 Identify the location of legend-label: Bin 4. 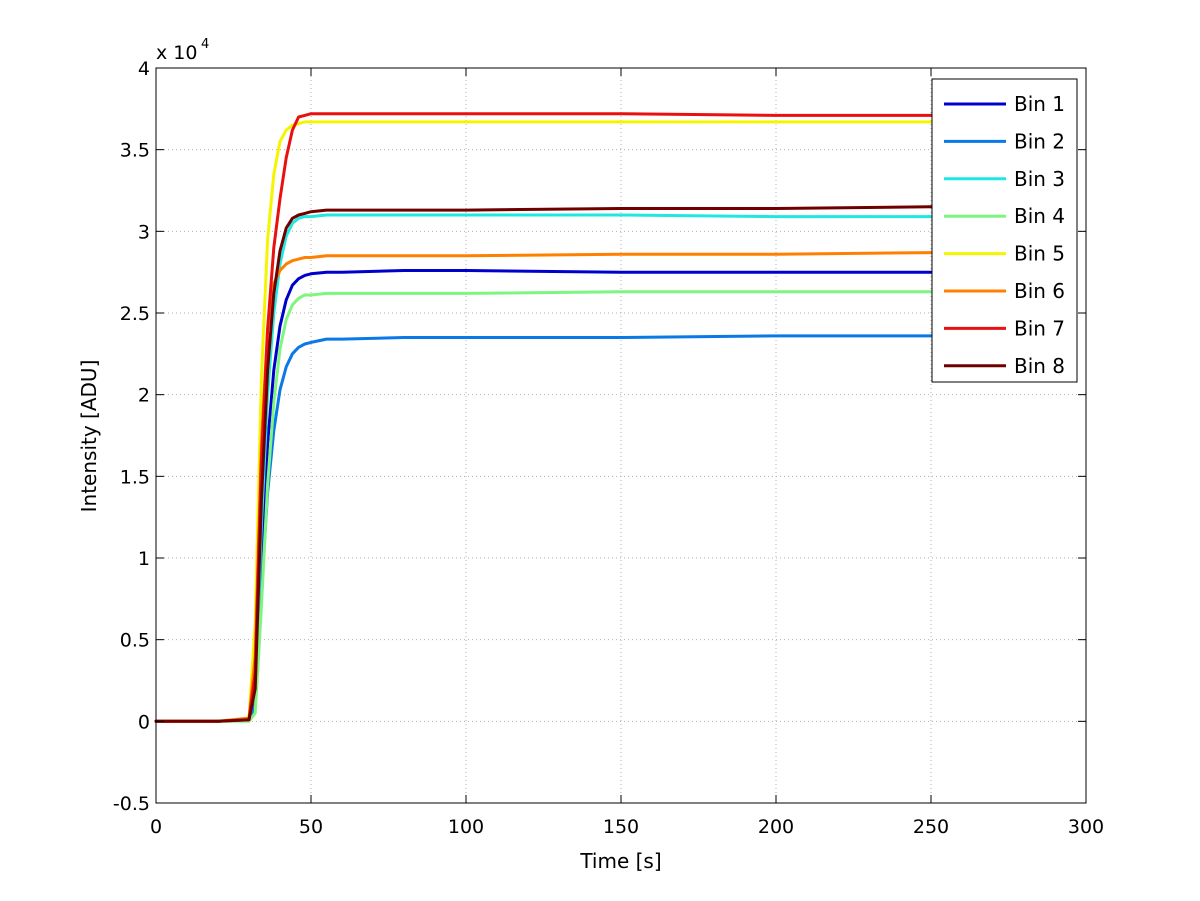
(1039, 216).